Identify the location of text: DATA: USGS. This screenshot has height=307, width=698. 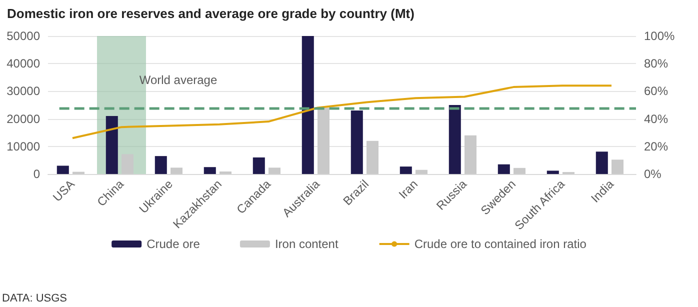
(34, 298).